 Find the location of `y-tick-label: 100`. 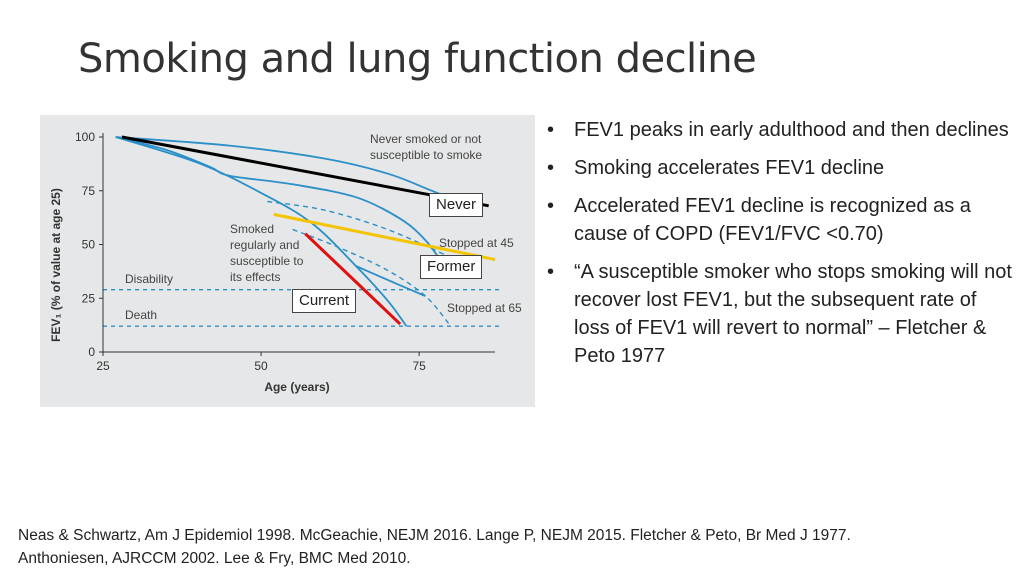

y-tick-label: 100 is located at coordinates (85, 137).